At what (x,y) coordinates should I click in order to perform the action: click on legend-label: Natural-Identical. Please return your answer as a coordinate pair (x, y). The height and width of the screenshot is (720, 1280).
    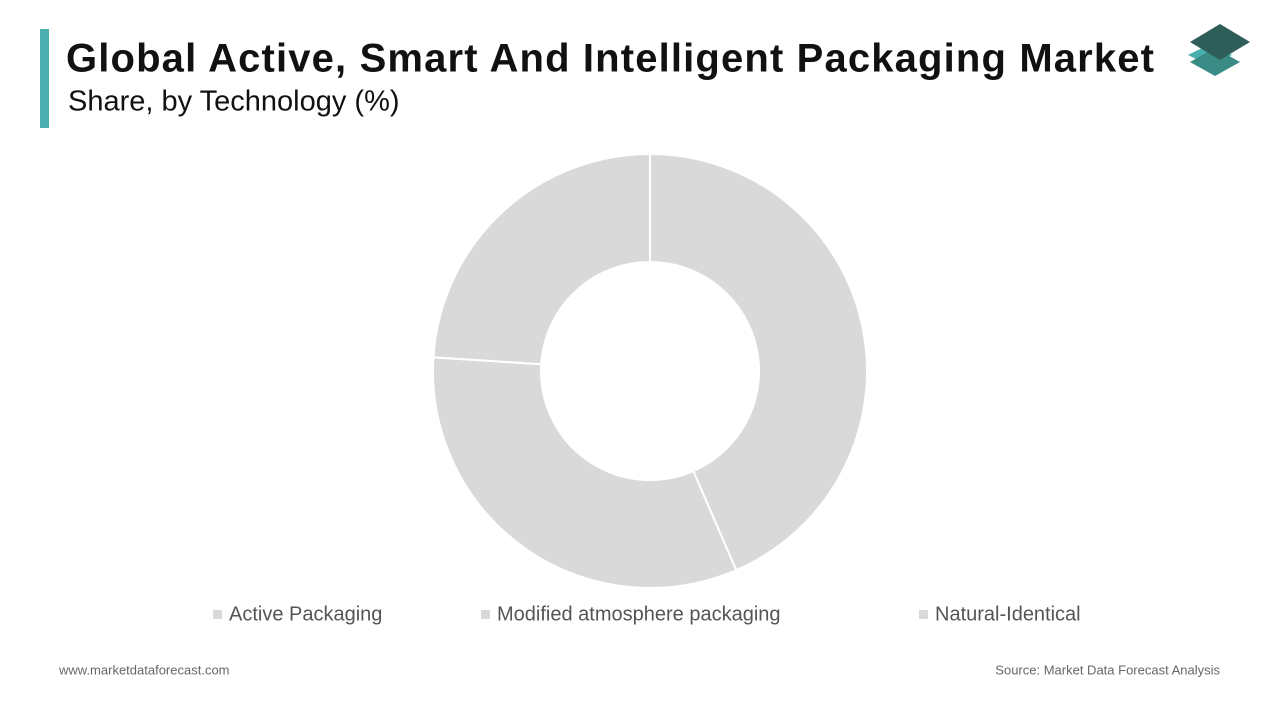
    Looking at the image, I should click on (1008, 614).